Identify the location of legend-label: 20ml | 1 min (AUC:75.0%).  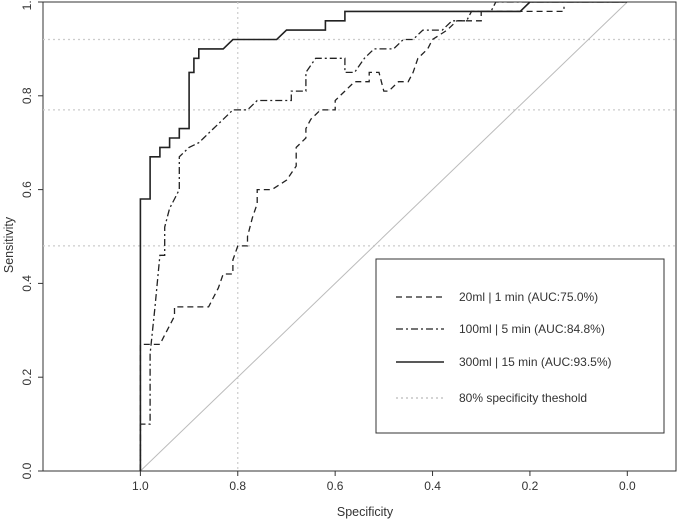
(528, 297).